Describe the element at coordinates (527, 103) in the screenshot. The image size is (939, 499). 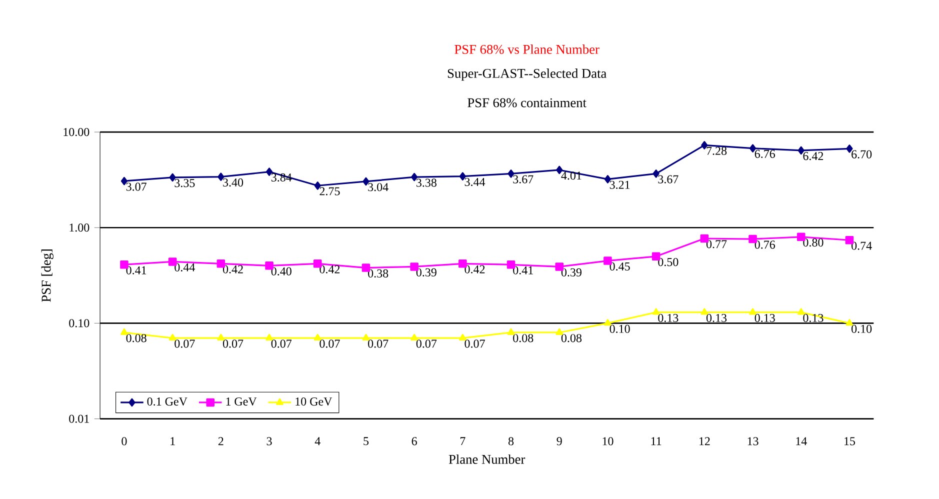
I see `text: PSF 68% containment` at that location.